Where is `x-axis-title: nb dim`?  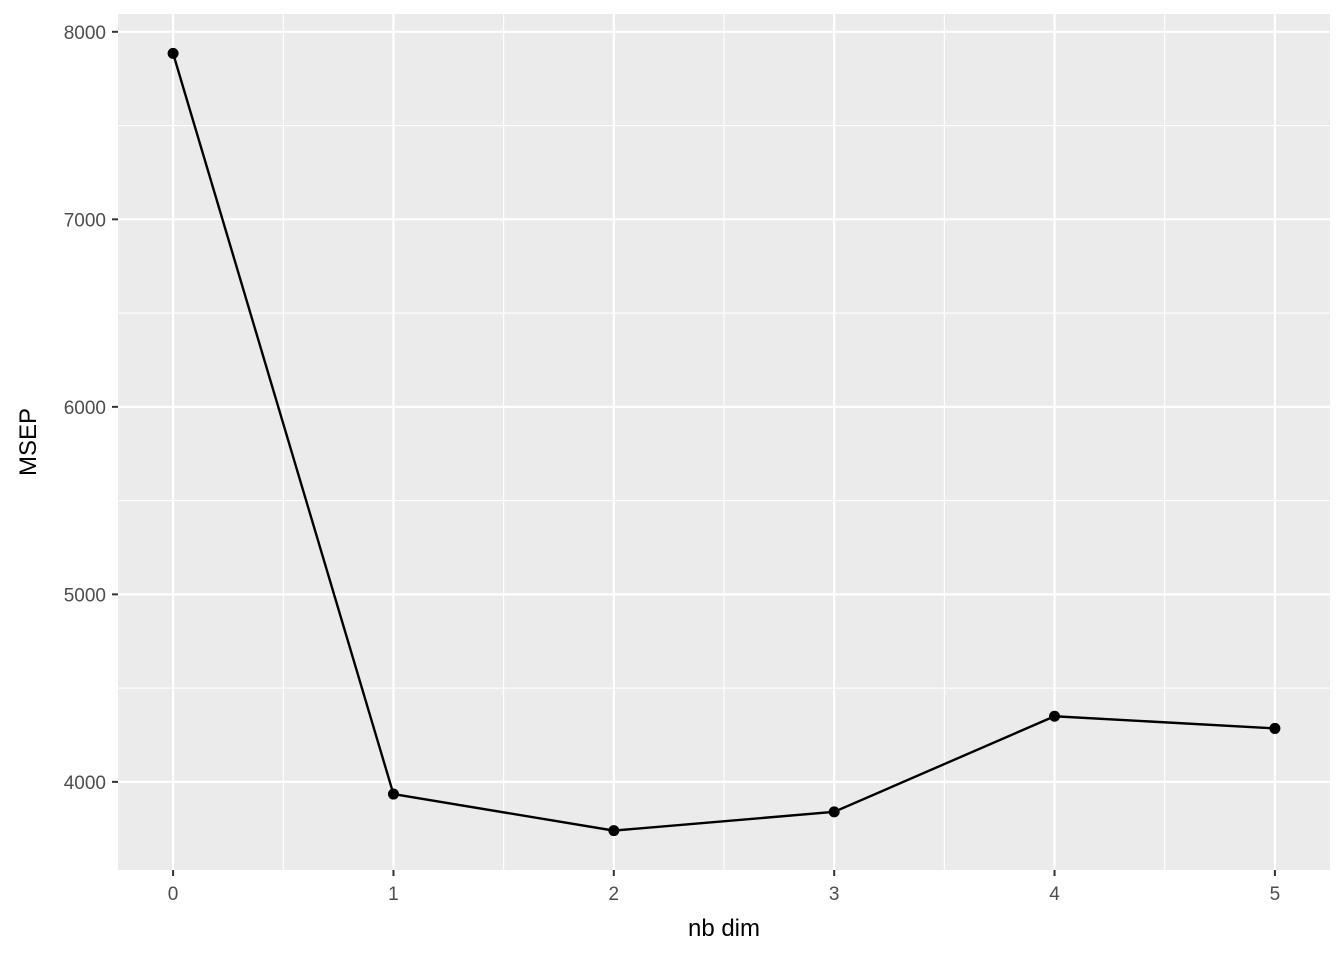
x-axis-title: nb dim is located at coordinates (724, 928).